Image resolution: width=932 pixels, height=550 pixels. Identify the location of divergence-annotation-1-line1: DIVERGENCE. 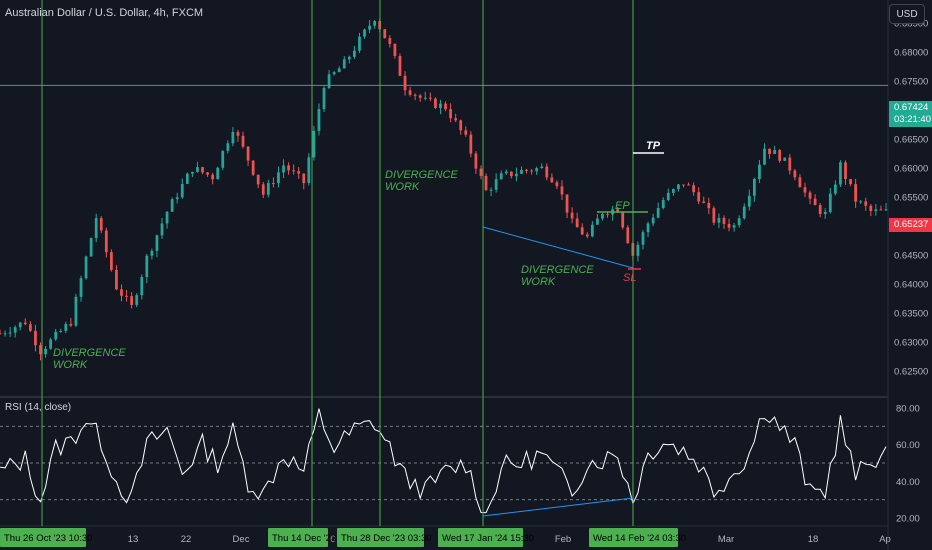
(89, 353).